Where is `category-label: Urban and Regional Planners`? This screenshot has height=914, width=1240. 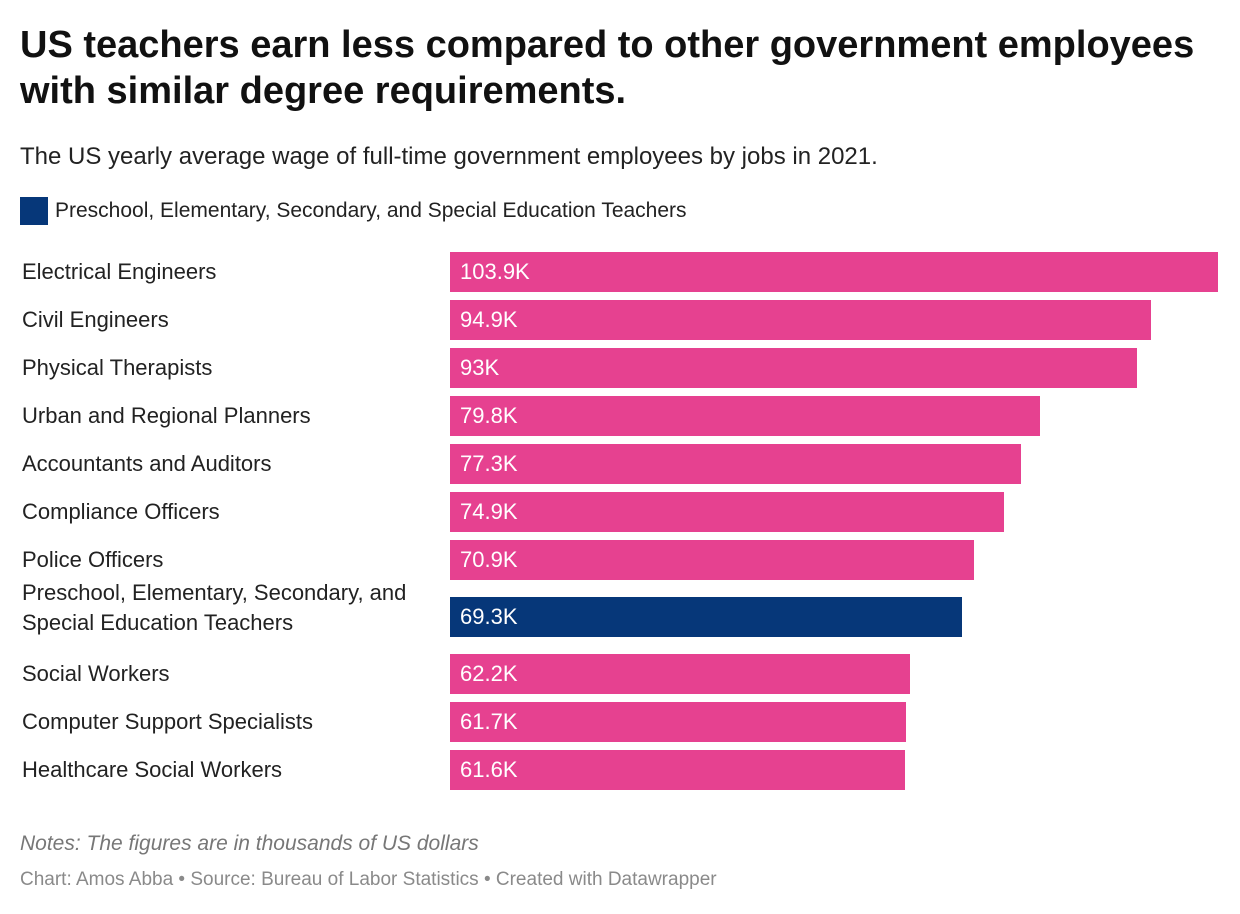
category-label: Urban and Regional Planners is located at coordinates (166, 415).